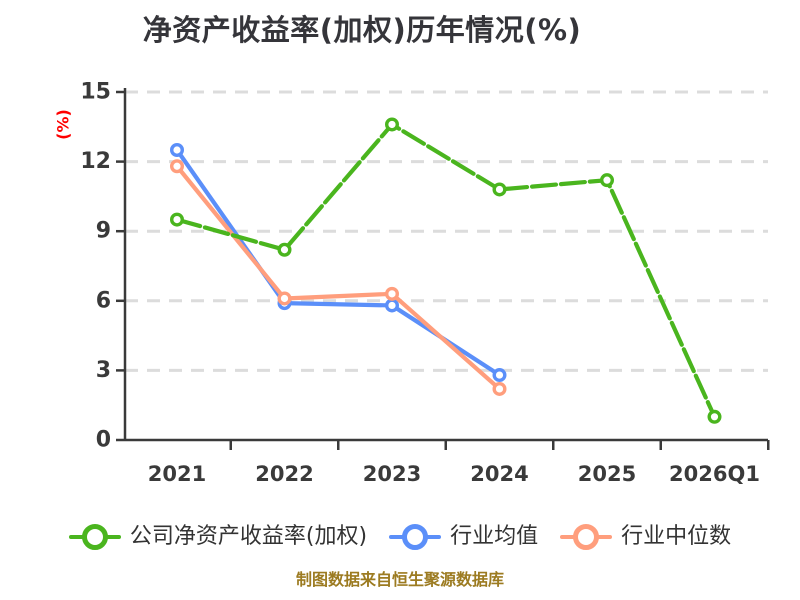 Image resolution: width=800 pixels, height=600 pixels. Describe the element at coordinates (103, 370) in the screenshot. I see `y-tick-label: 3` at that location.